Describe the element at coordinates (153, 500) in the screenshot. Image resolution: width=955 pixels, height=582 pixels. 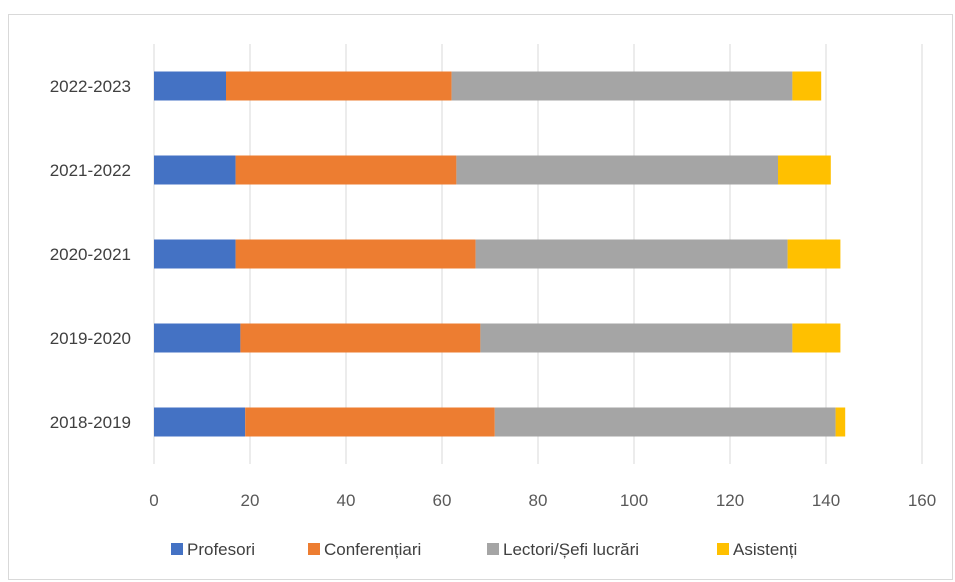
I see `x-tick-label: 0` at that location.